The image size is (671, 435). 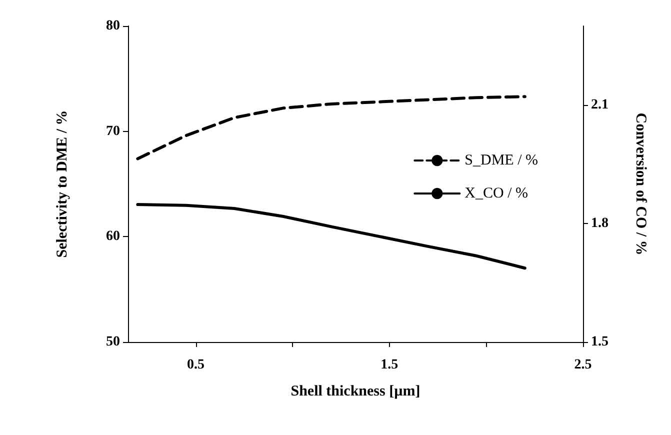 I want to click on y-axis-title: Selectivity to DME / %, so click(x=62, y=184).